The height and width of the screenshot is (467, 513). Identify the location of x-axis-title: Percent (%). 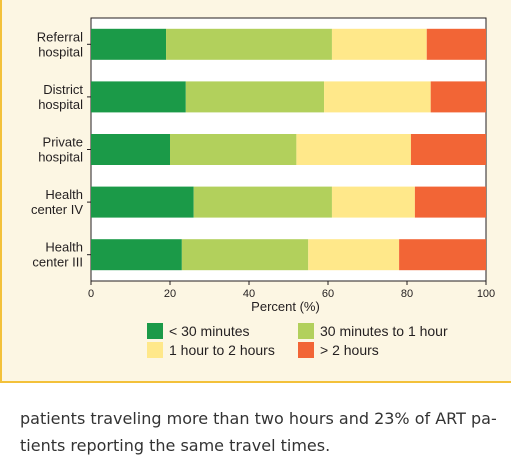
(285, 306).